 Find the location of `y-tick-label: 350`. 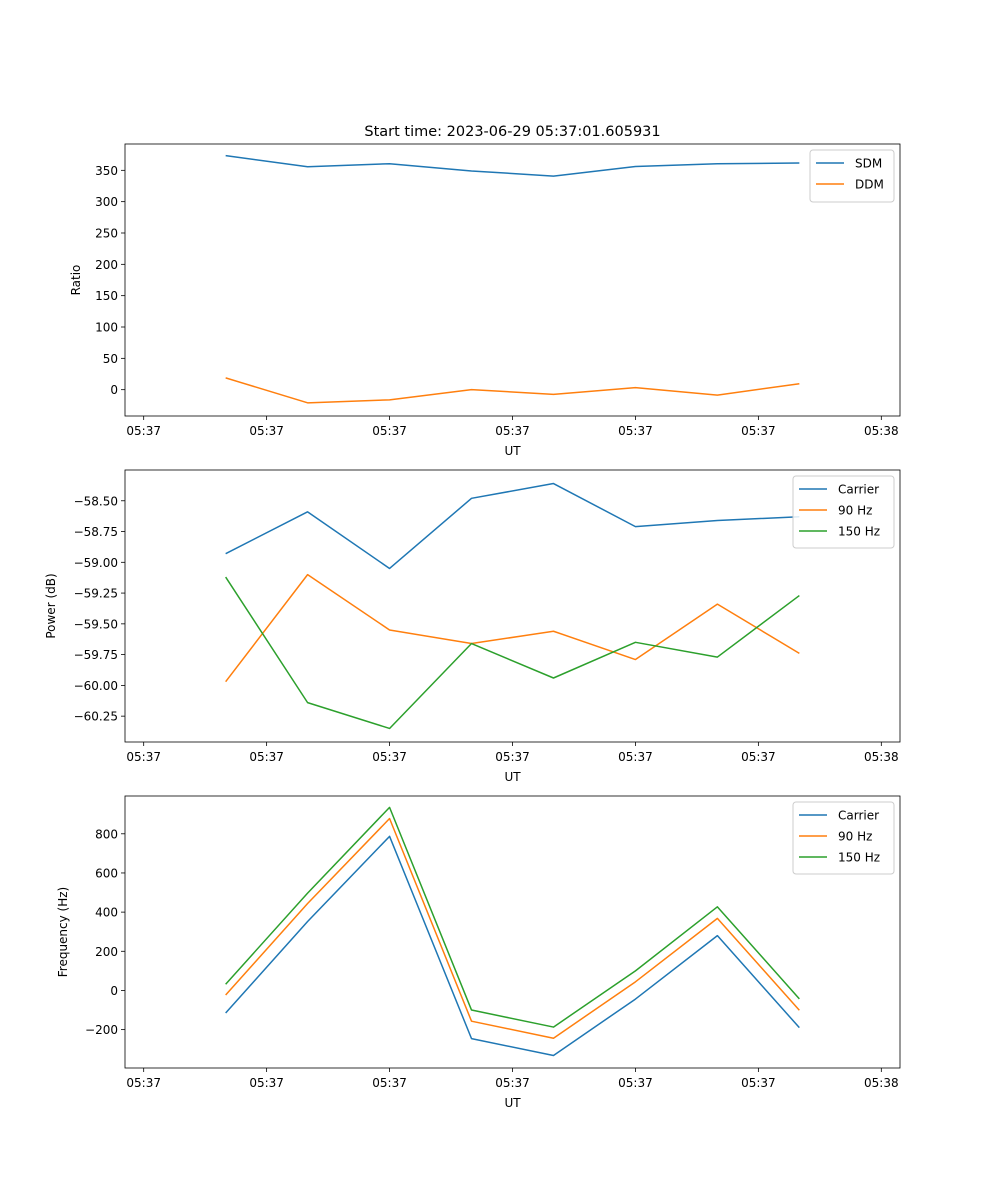

y-tick-label: 350 is located at coordinates (106, 171).